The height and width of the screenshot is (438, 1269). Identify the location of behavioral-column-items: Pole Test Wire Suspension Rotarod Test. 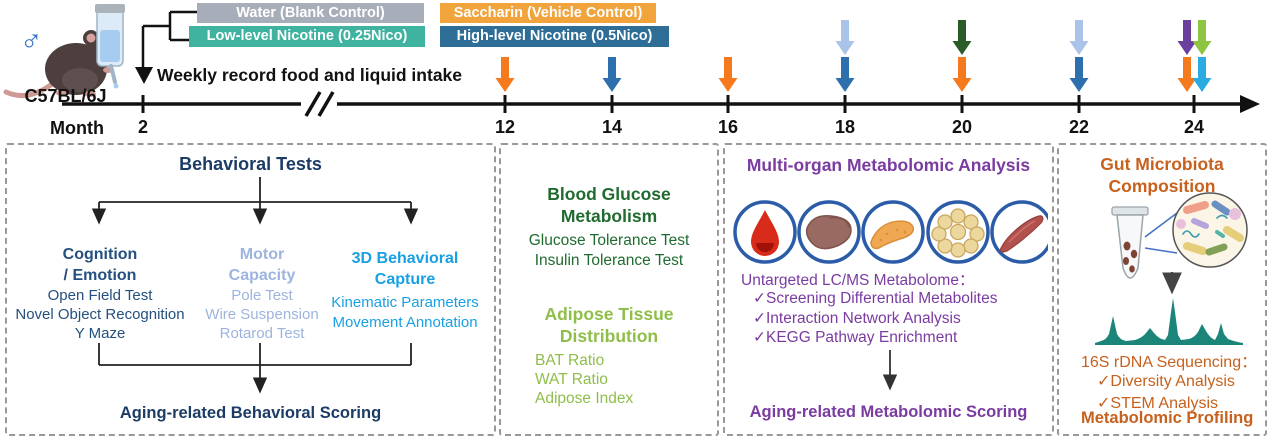
(262, 314).